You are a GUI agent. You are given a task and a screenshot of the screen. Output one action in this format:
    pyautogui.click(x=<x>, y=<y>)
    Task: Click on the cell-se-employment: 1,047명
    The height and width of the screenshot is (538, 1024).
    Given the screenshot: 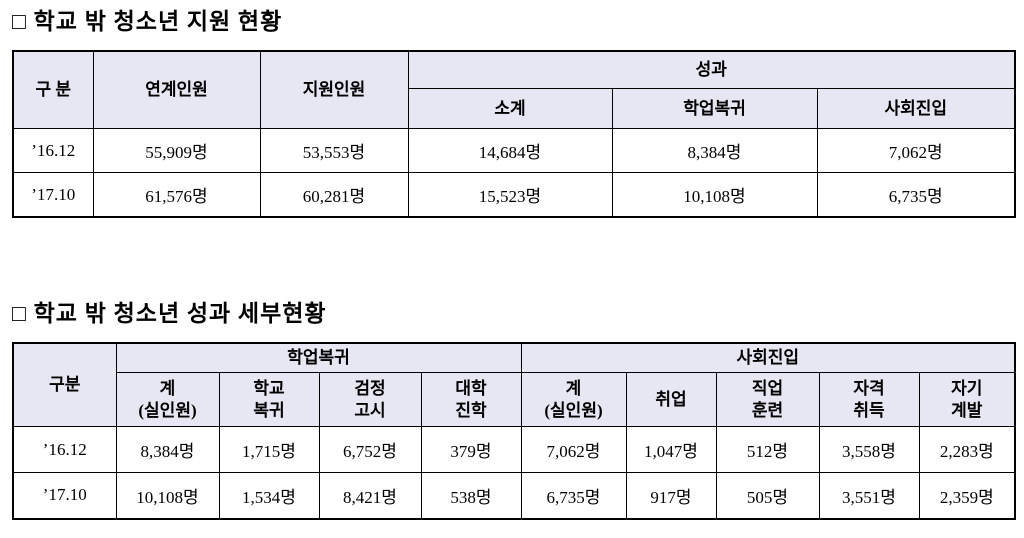 What is the action you would take?
    pyautogui.click(x=671, y=449)
    